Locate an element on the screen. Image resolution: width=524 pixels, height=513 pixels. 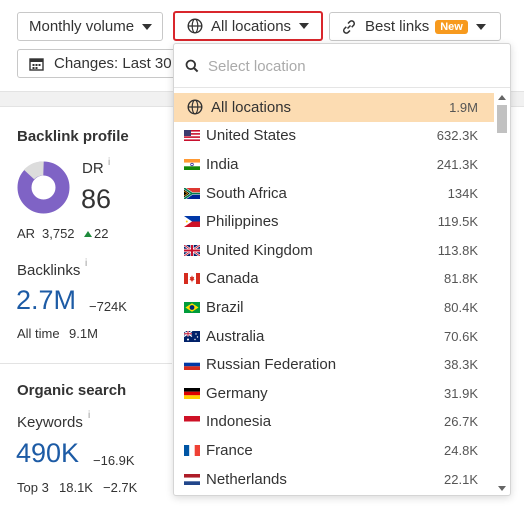
keywords-label: Keywords is located at coordinates (50, 422).